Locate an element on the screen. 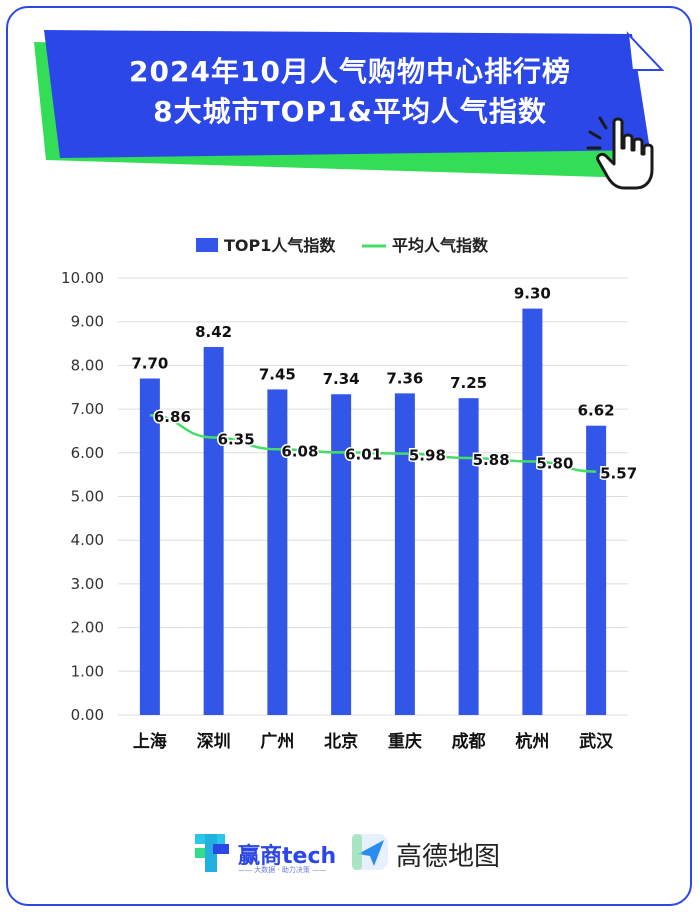 The height and width of the screenshot is (914, 700). banner-main is located at coordinates (347, 94).